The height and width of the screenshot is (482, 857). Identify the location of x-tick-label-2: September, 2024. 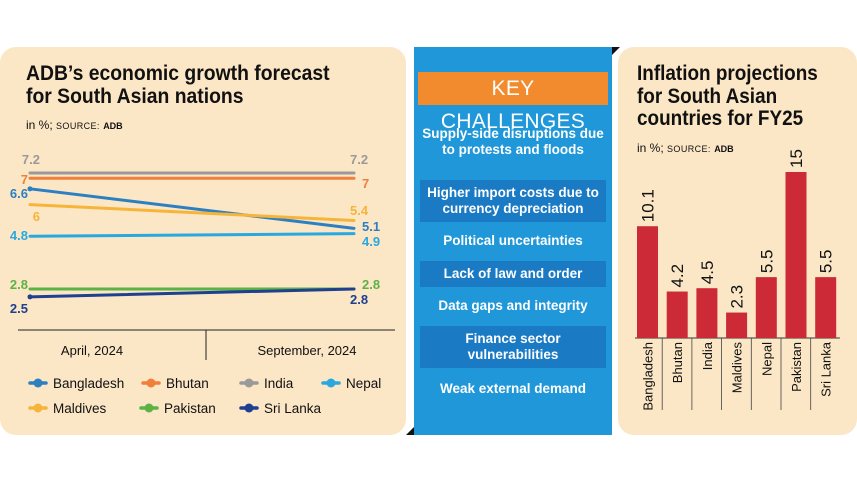
(306, 350).